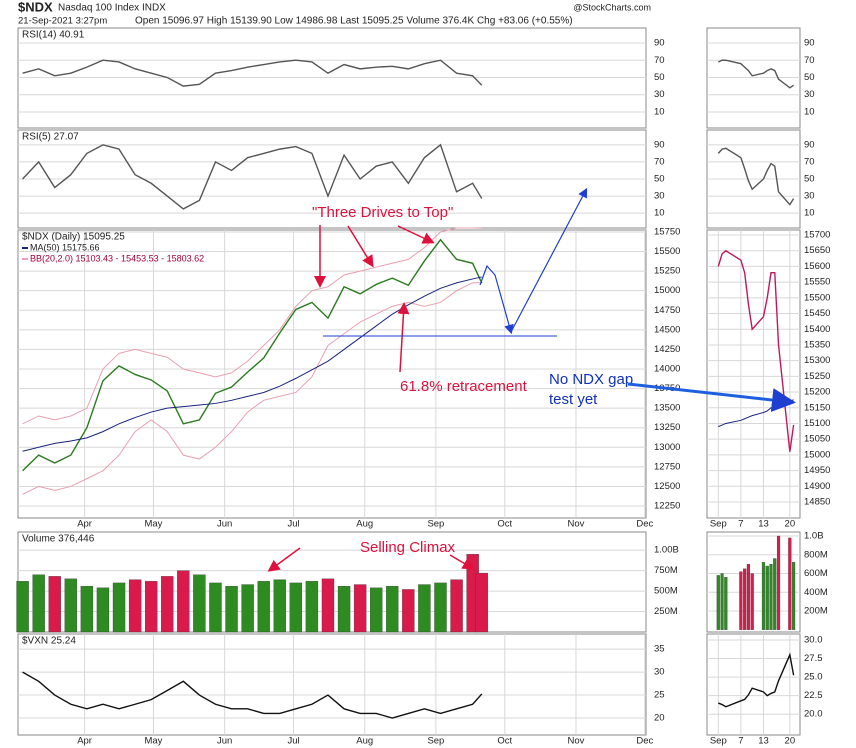 This screenshot has width=856, height=748. I want to click on legend-title: RSI(5) 27.07, so click(50, 137).